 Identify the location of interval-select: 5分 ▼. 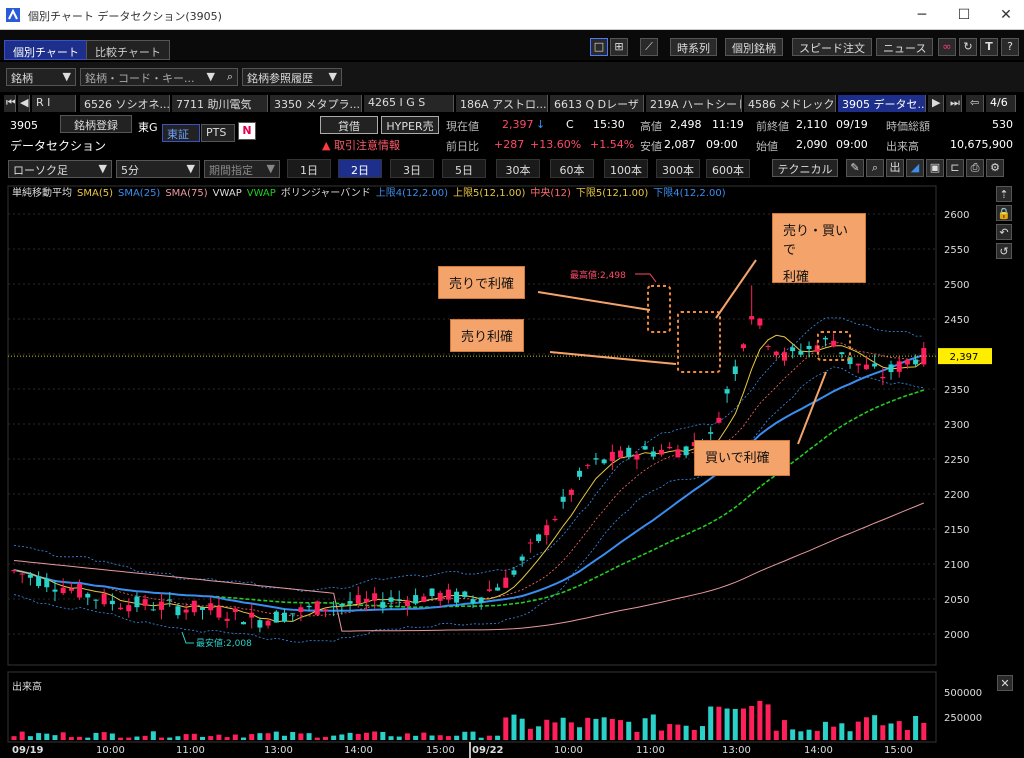
(158, 169).